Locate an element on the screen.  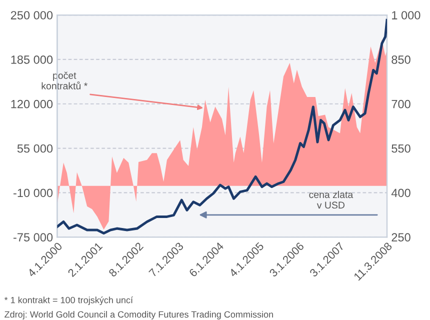
y-tick-label: 250 000 is located at coordinates (31, 15).